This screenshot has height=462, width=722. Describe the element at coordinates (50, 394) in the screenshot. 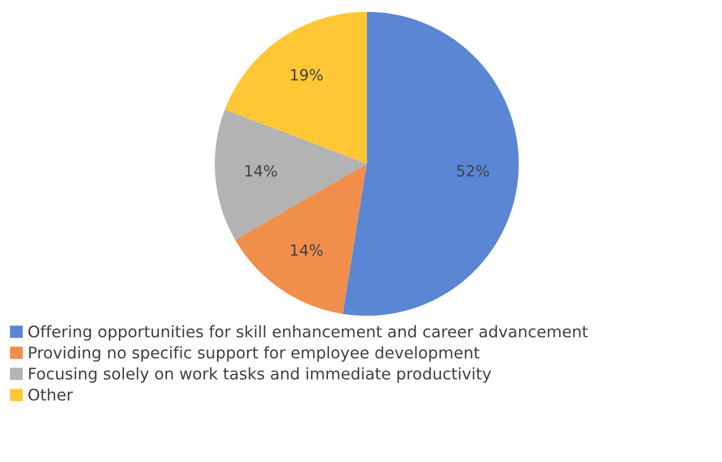

I see `legend-label: Other` at that location.